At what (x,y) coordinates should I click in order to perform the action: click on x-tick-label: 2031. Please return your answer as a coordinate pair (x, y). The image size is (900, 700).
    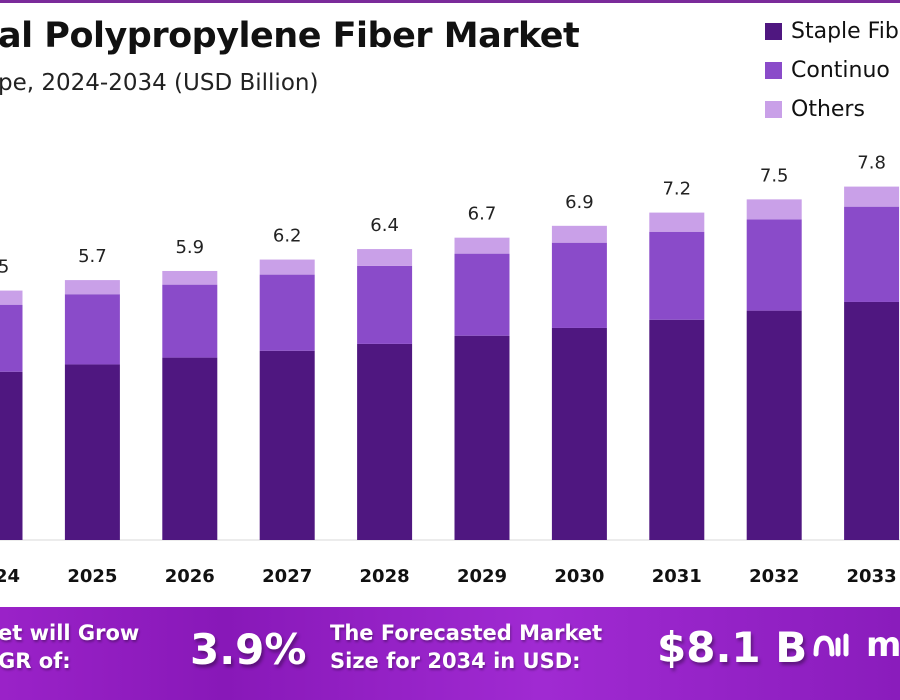
    Looking at the image, I should click on (677, 576).